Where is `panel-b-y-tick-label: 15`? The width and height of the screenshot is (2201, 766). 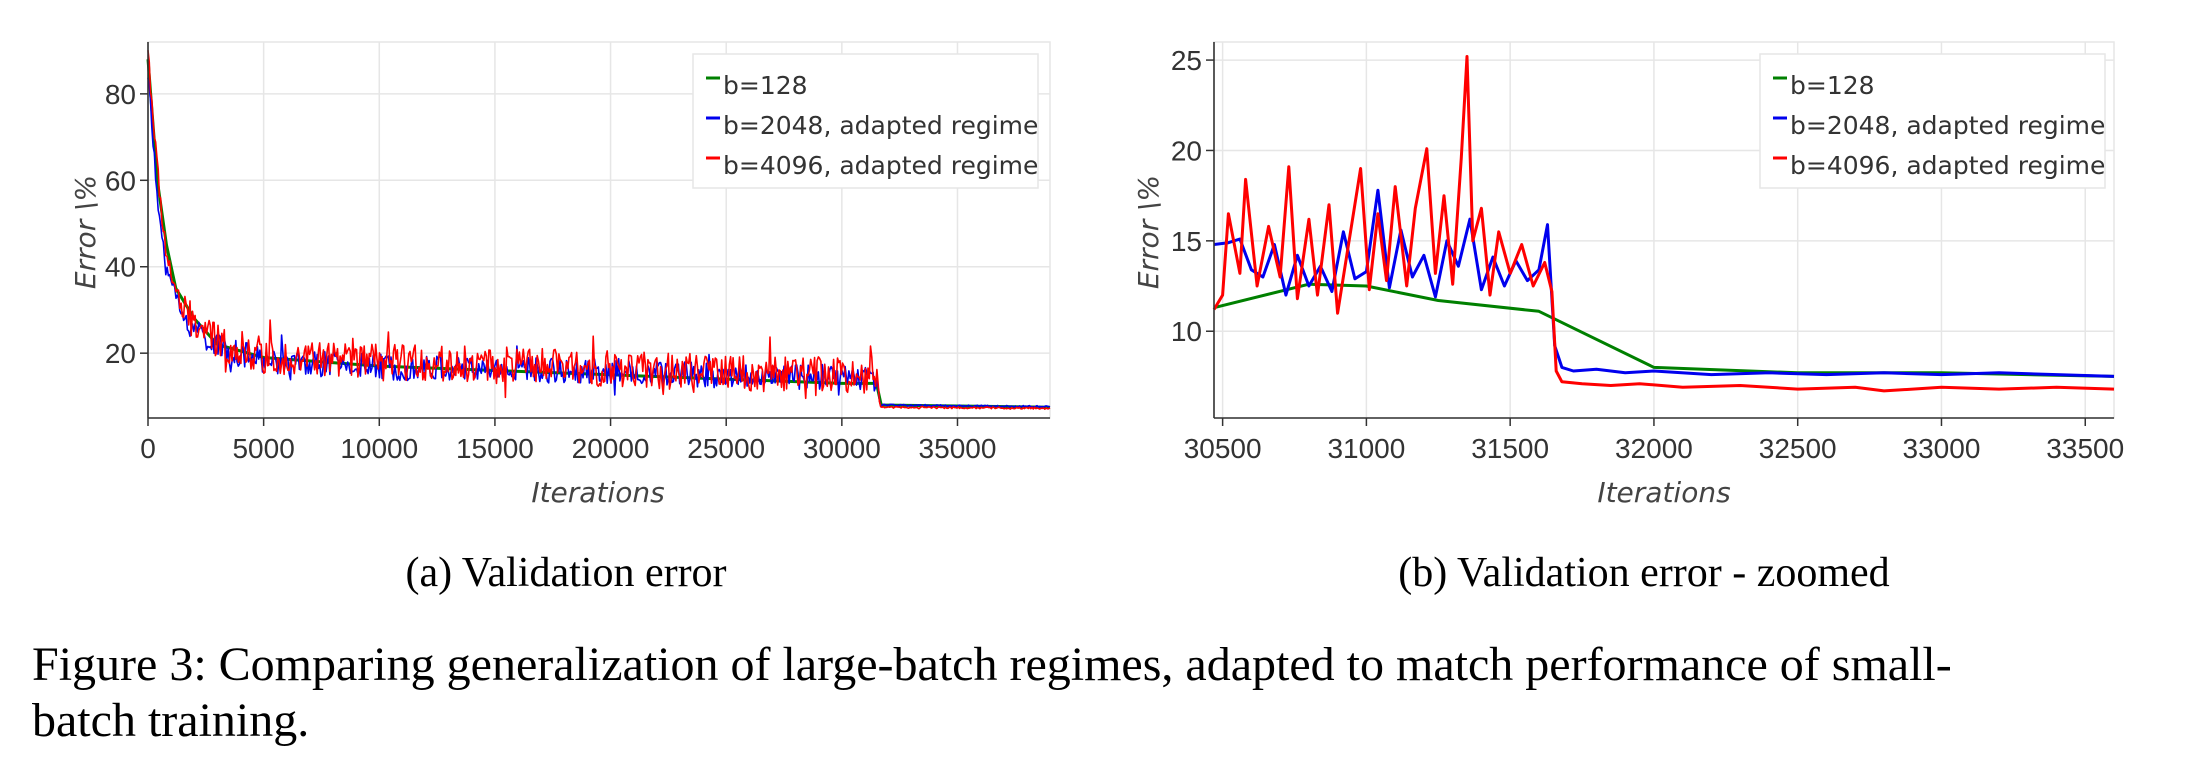
panel-b-y-tick-label: 15 is located at coordinates (1186, 241).